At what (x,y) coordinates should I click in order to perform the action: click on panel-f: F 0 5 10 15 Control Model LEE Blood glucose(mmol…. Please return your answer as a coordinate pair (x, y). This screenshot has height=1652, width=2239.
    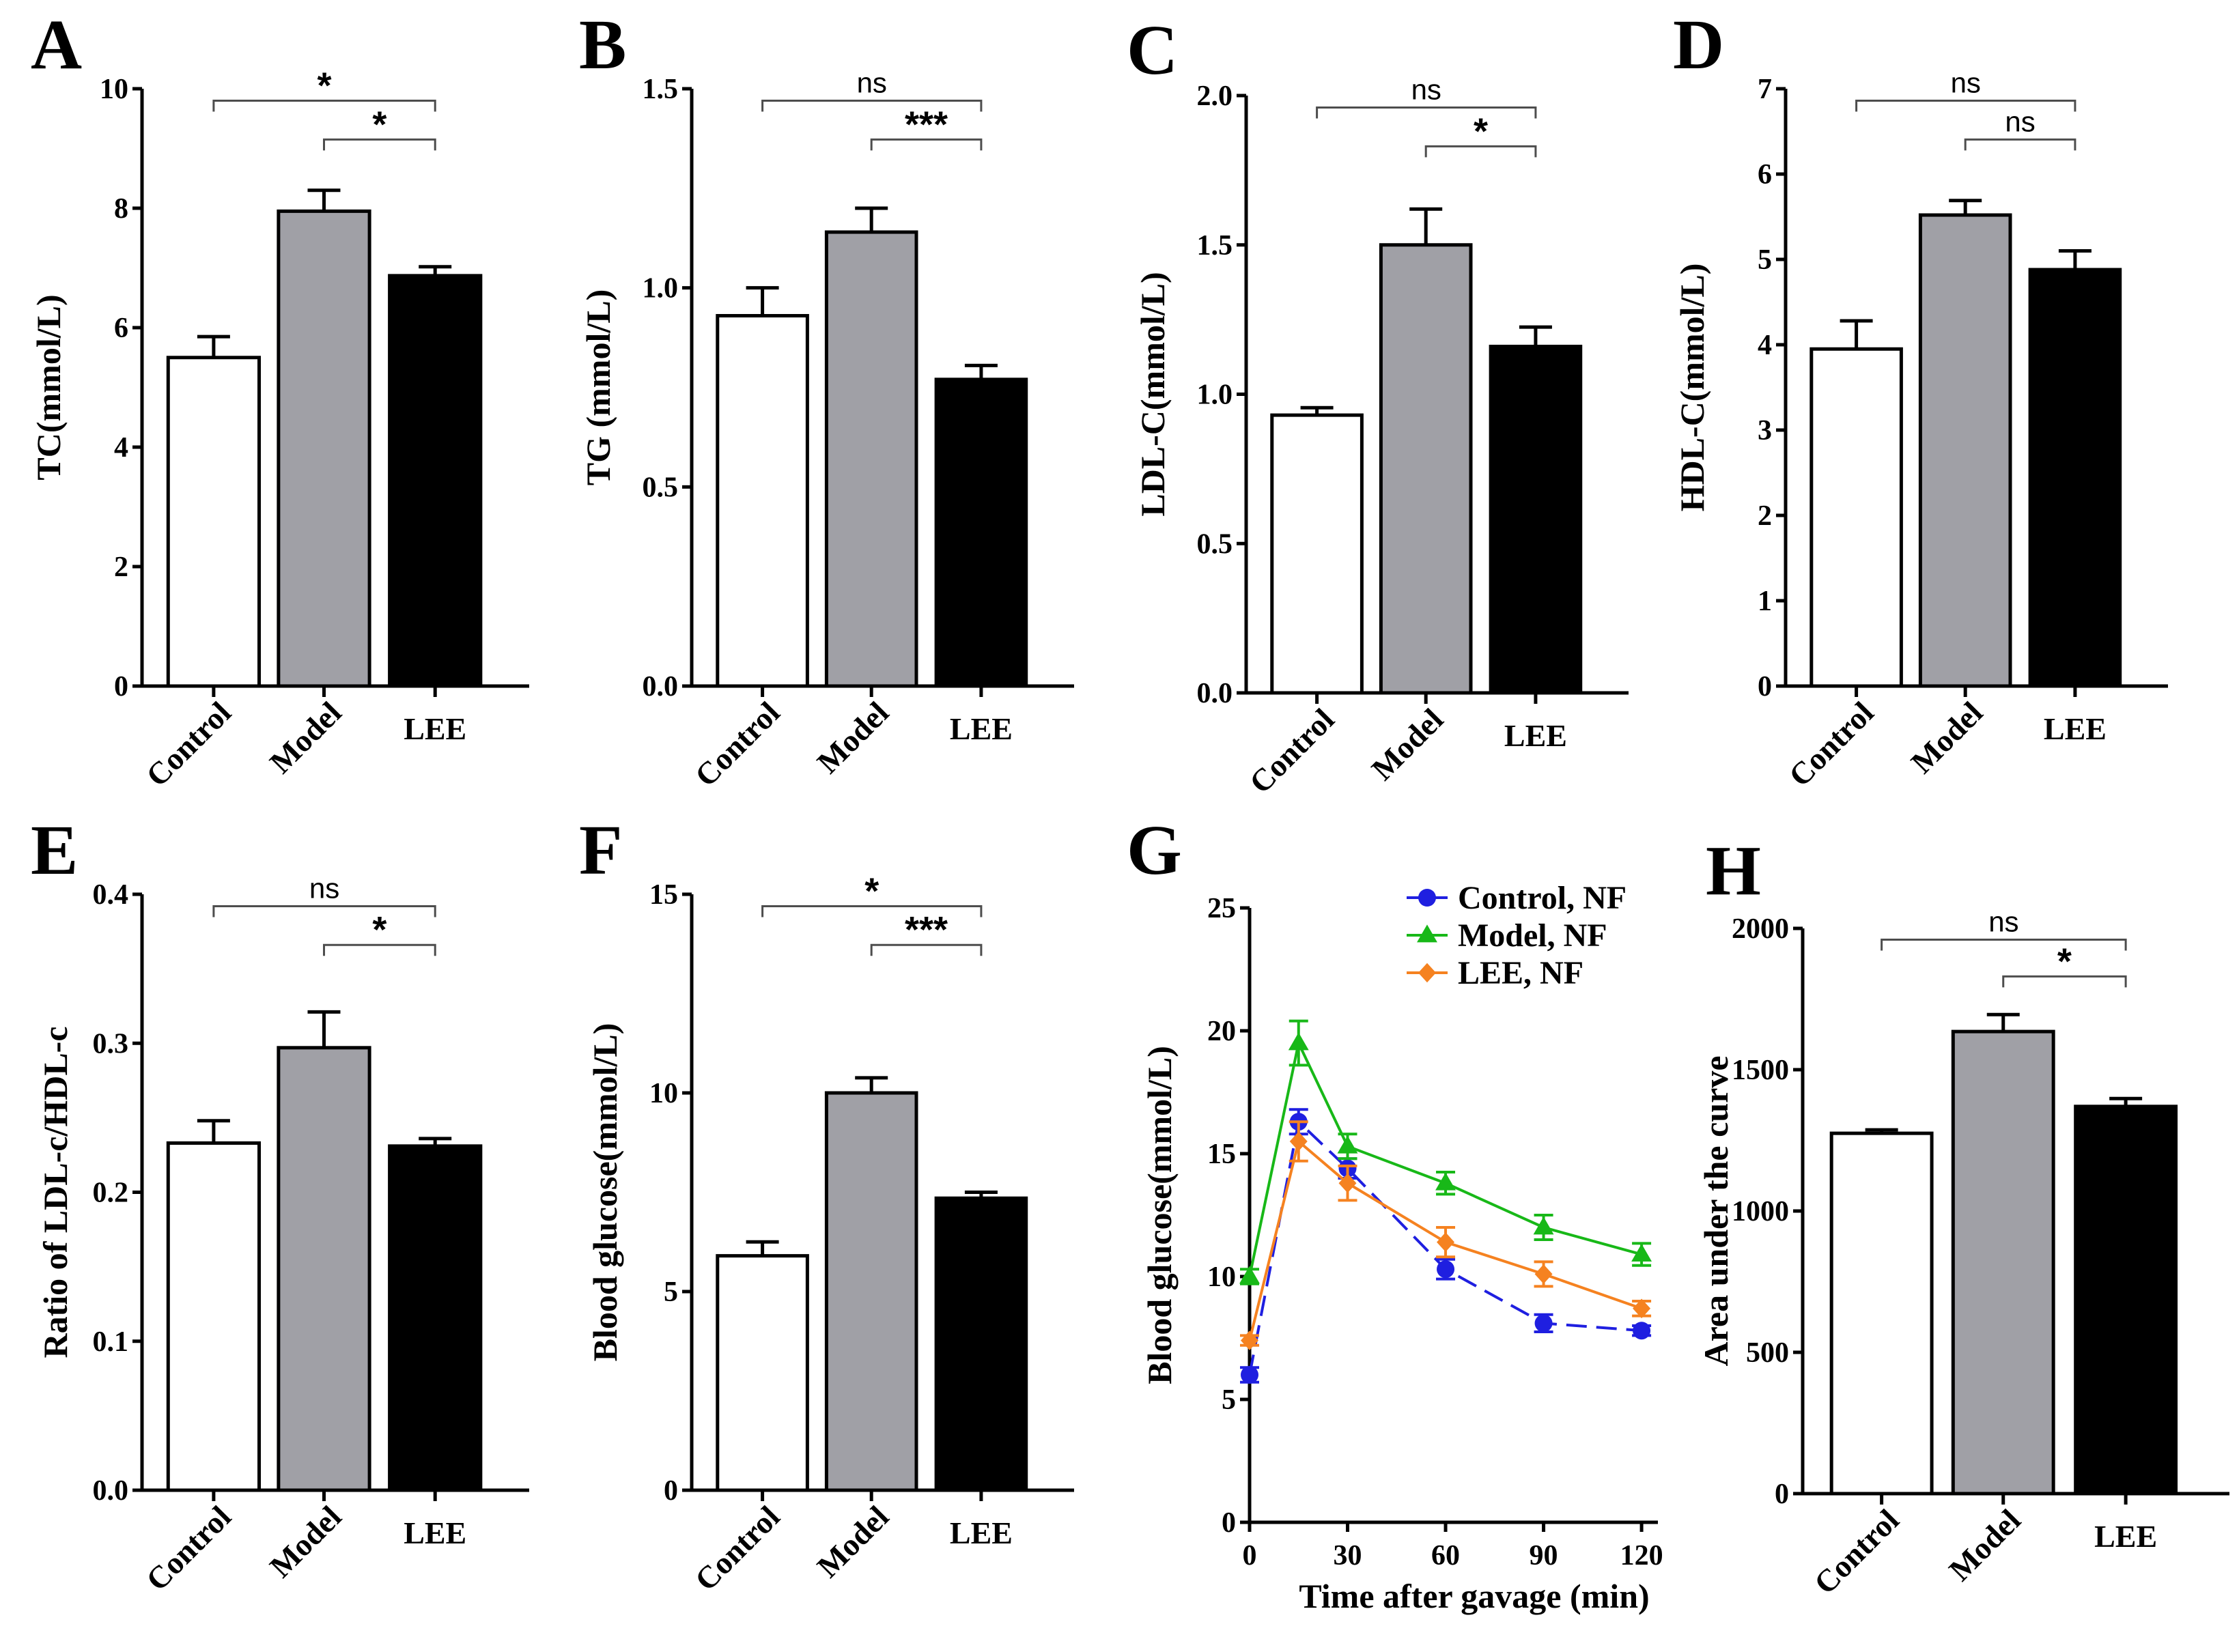
    Looking at the image, I should click on (827, 1204).